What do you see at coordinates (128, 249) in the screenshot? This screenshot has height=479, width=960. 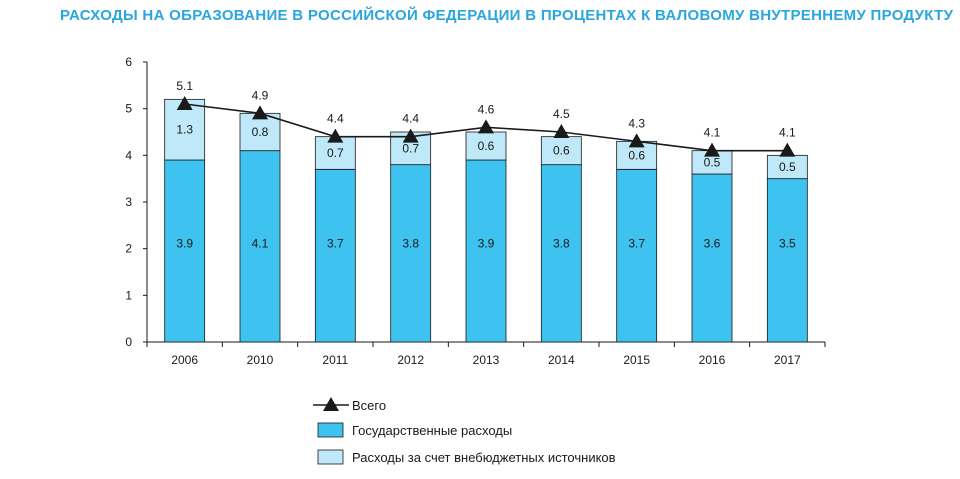 I see `y-tick-label: 2` at bounding box center [128, 249].